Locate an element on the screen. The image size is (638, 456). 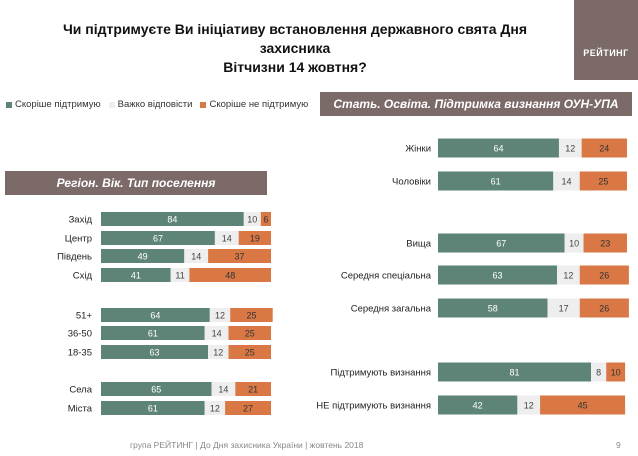
left-section-title: Регіон. Вік. Тип поселення is located at coordinates (136, 183).